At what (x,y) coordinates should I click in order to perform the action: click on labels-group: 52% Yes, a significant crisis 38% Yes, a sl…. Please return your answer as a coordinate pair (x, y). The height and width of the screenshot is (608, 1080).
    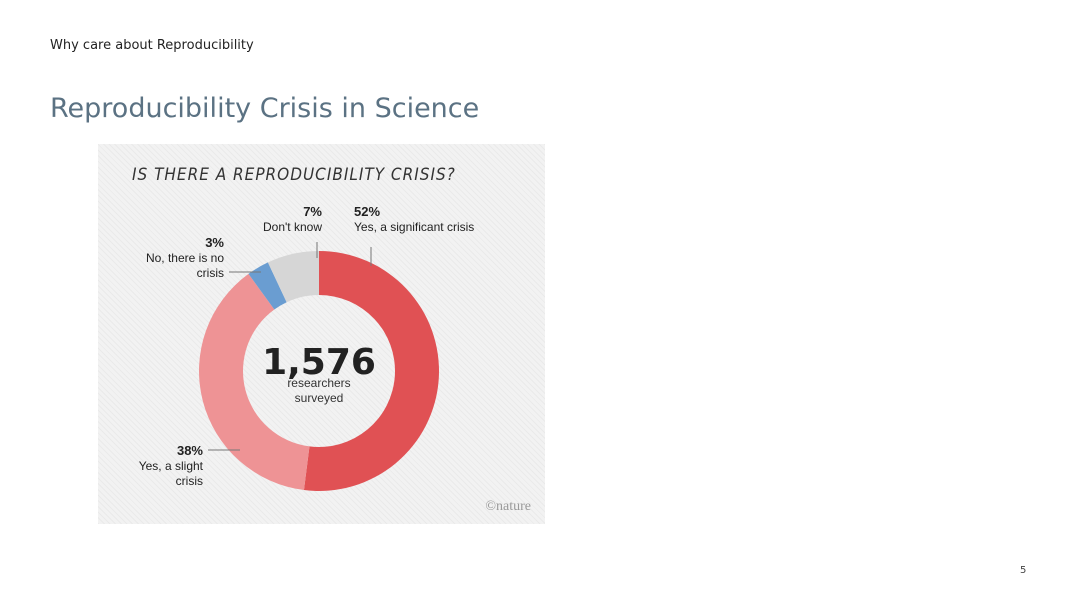
    Looking at the image, I should click on (307, 346).